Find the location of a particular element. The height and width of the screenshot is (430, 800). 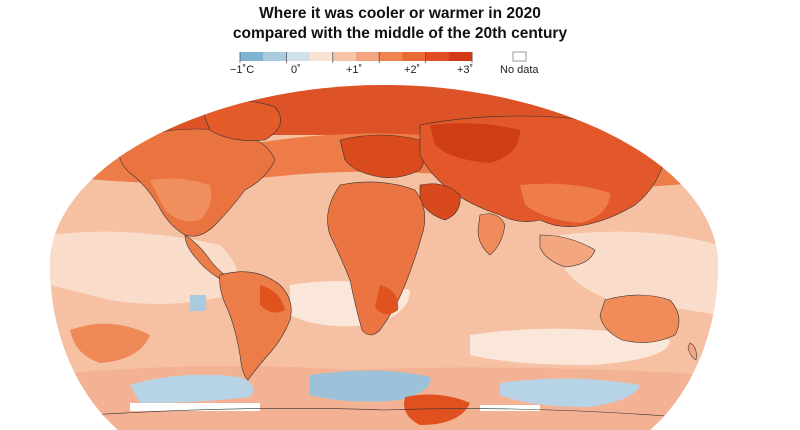

color-scale-bar is located at coordinates (383, 57).